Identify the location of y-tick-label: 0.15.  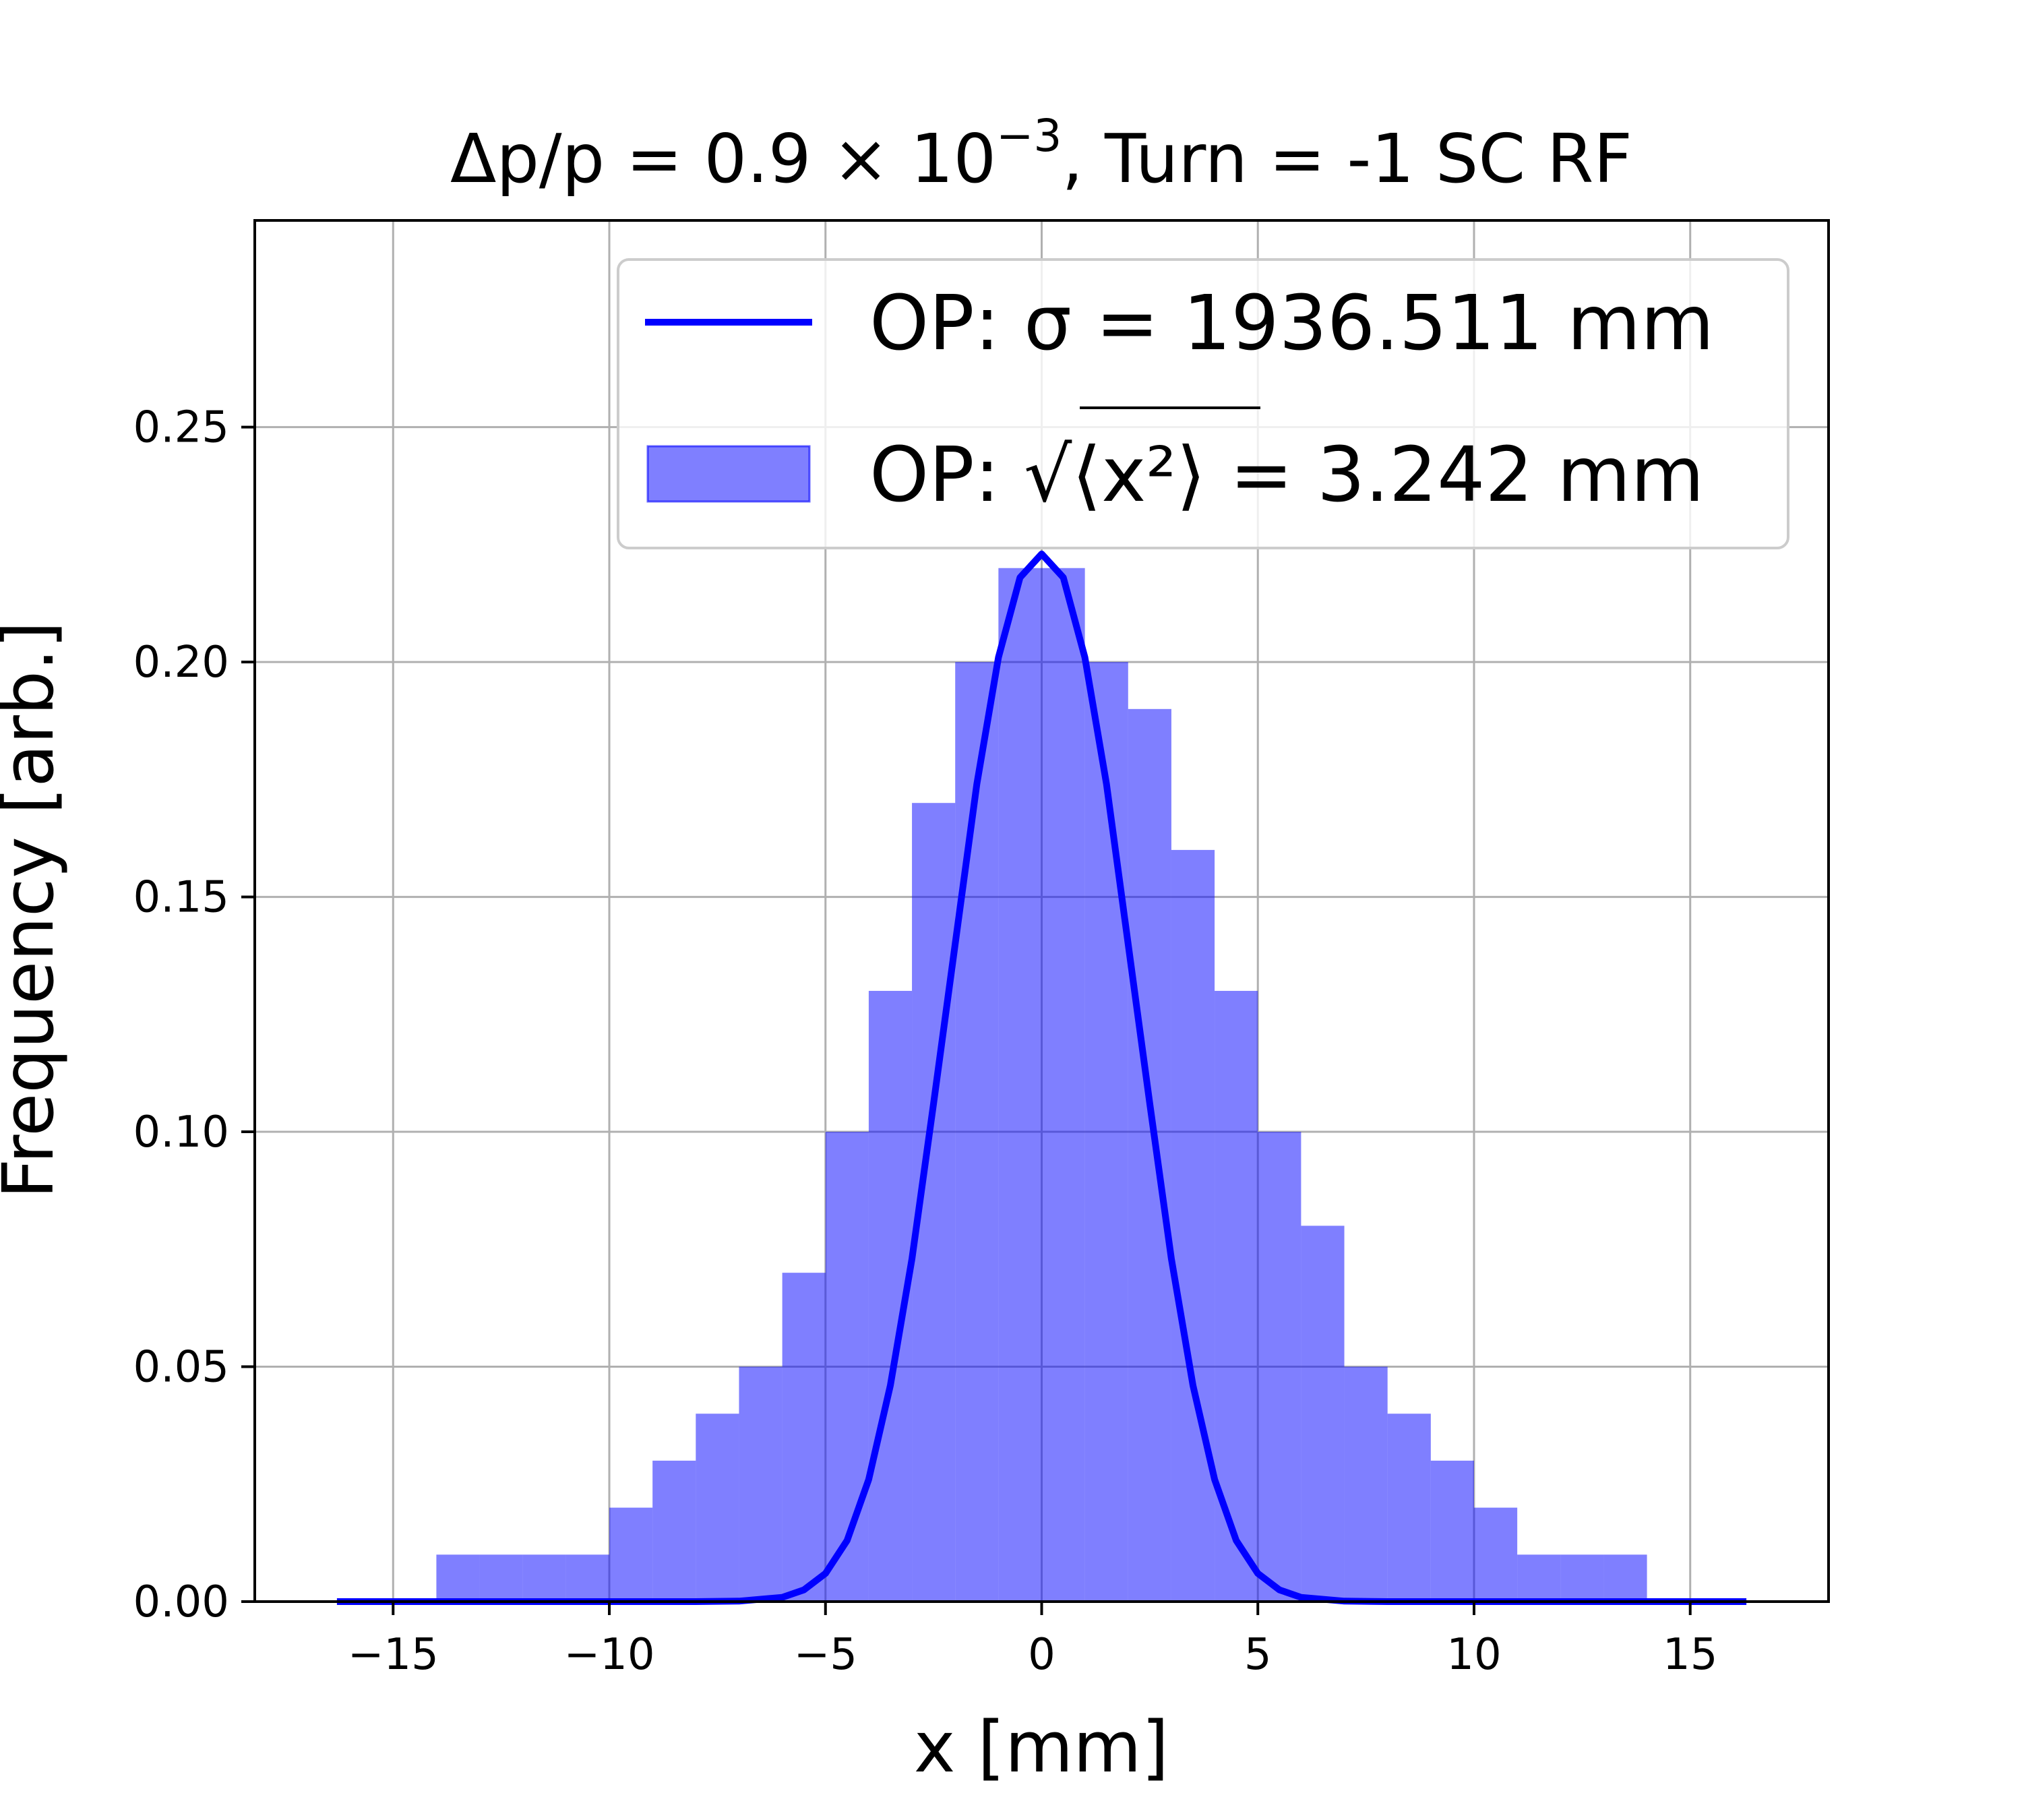
(181, 898).